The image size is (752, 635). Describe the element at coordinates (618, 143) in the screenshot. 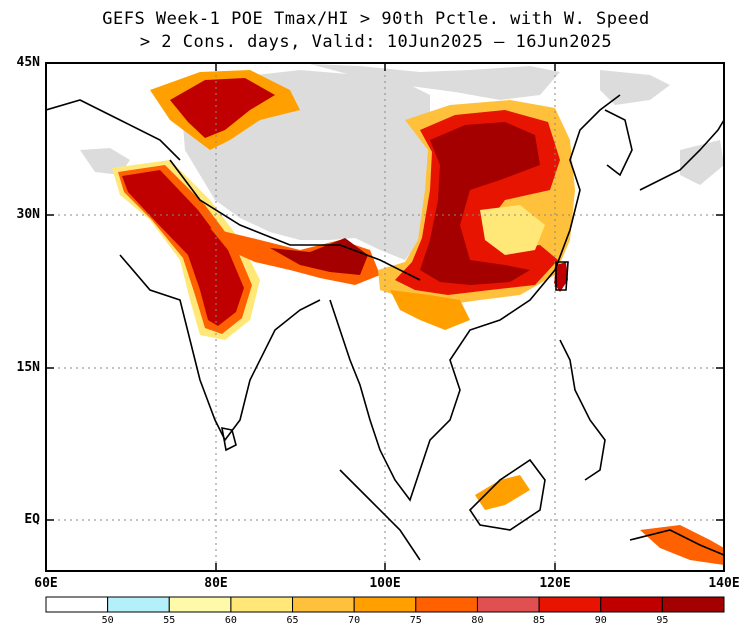

I see `coast-korea` at that location.